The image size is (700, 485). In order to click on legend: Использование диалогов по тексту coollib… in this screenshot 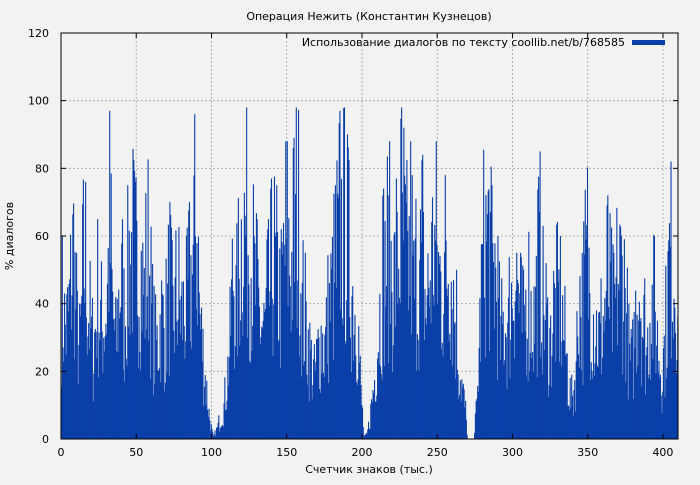, I will do `click(483, 42)`.